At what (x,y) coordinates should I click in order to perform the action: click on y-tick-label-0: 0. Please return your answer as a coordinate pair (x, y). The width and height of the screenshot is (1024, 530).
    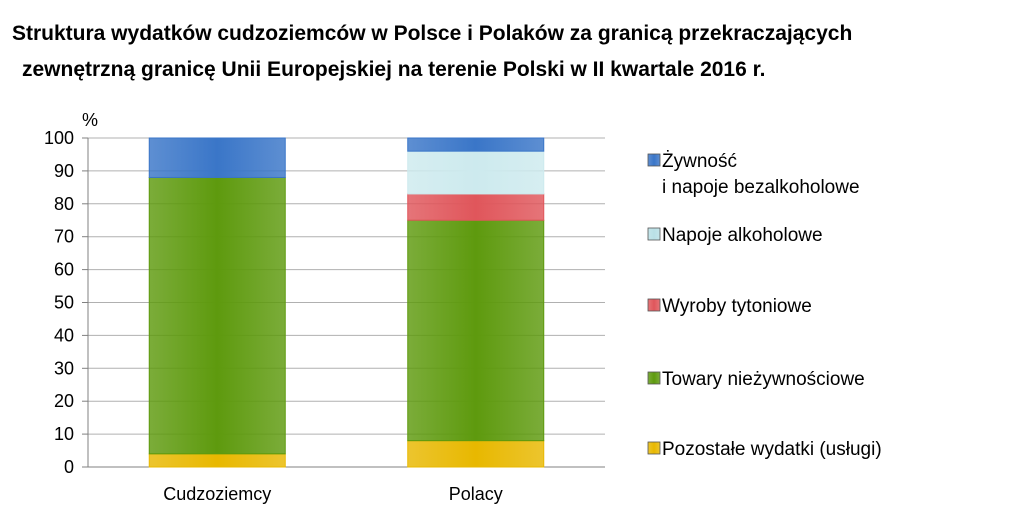
    Looking at the image, I should click on (69, 467).